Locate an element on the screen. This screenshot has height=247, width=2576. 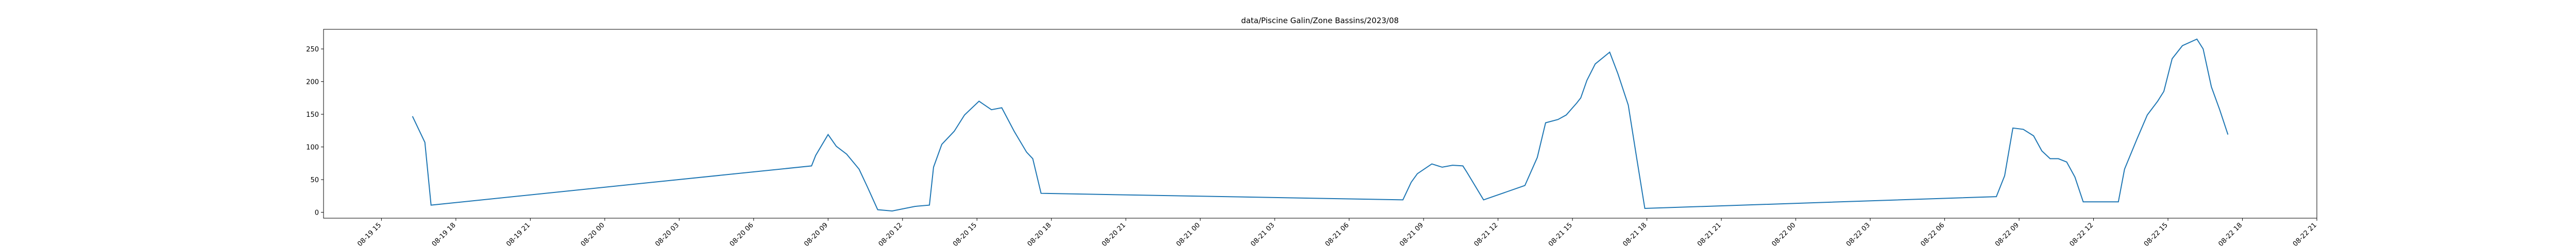
x-tick-label: 08-20 00 is located at coordinates (593, 234).